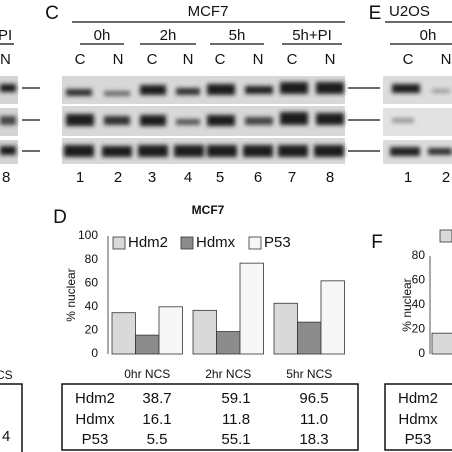 This screenshot has width=452, height=452. I want to click on legend-label: Hdm2, so click(148, 242).